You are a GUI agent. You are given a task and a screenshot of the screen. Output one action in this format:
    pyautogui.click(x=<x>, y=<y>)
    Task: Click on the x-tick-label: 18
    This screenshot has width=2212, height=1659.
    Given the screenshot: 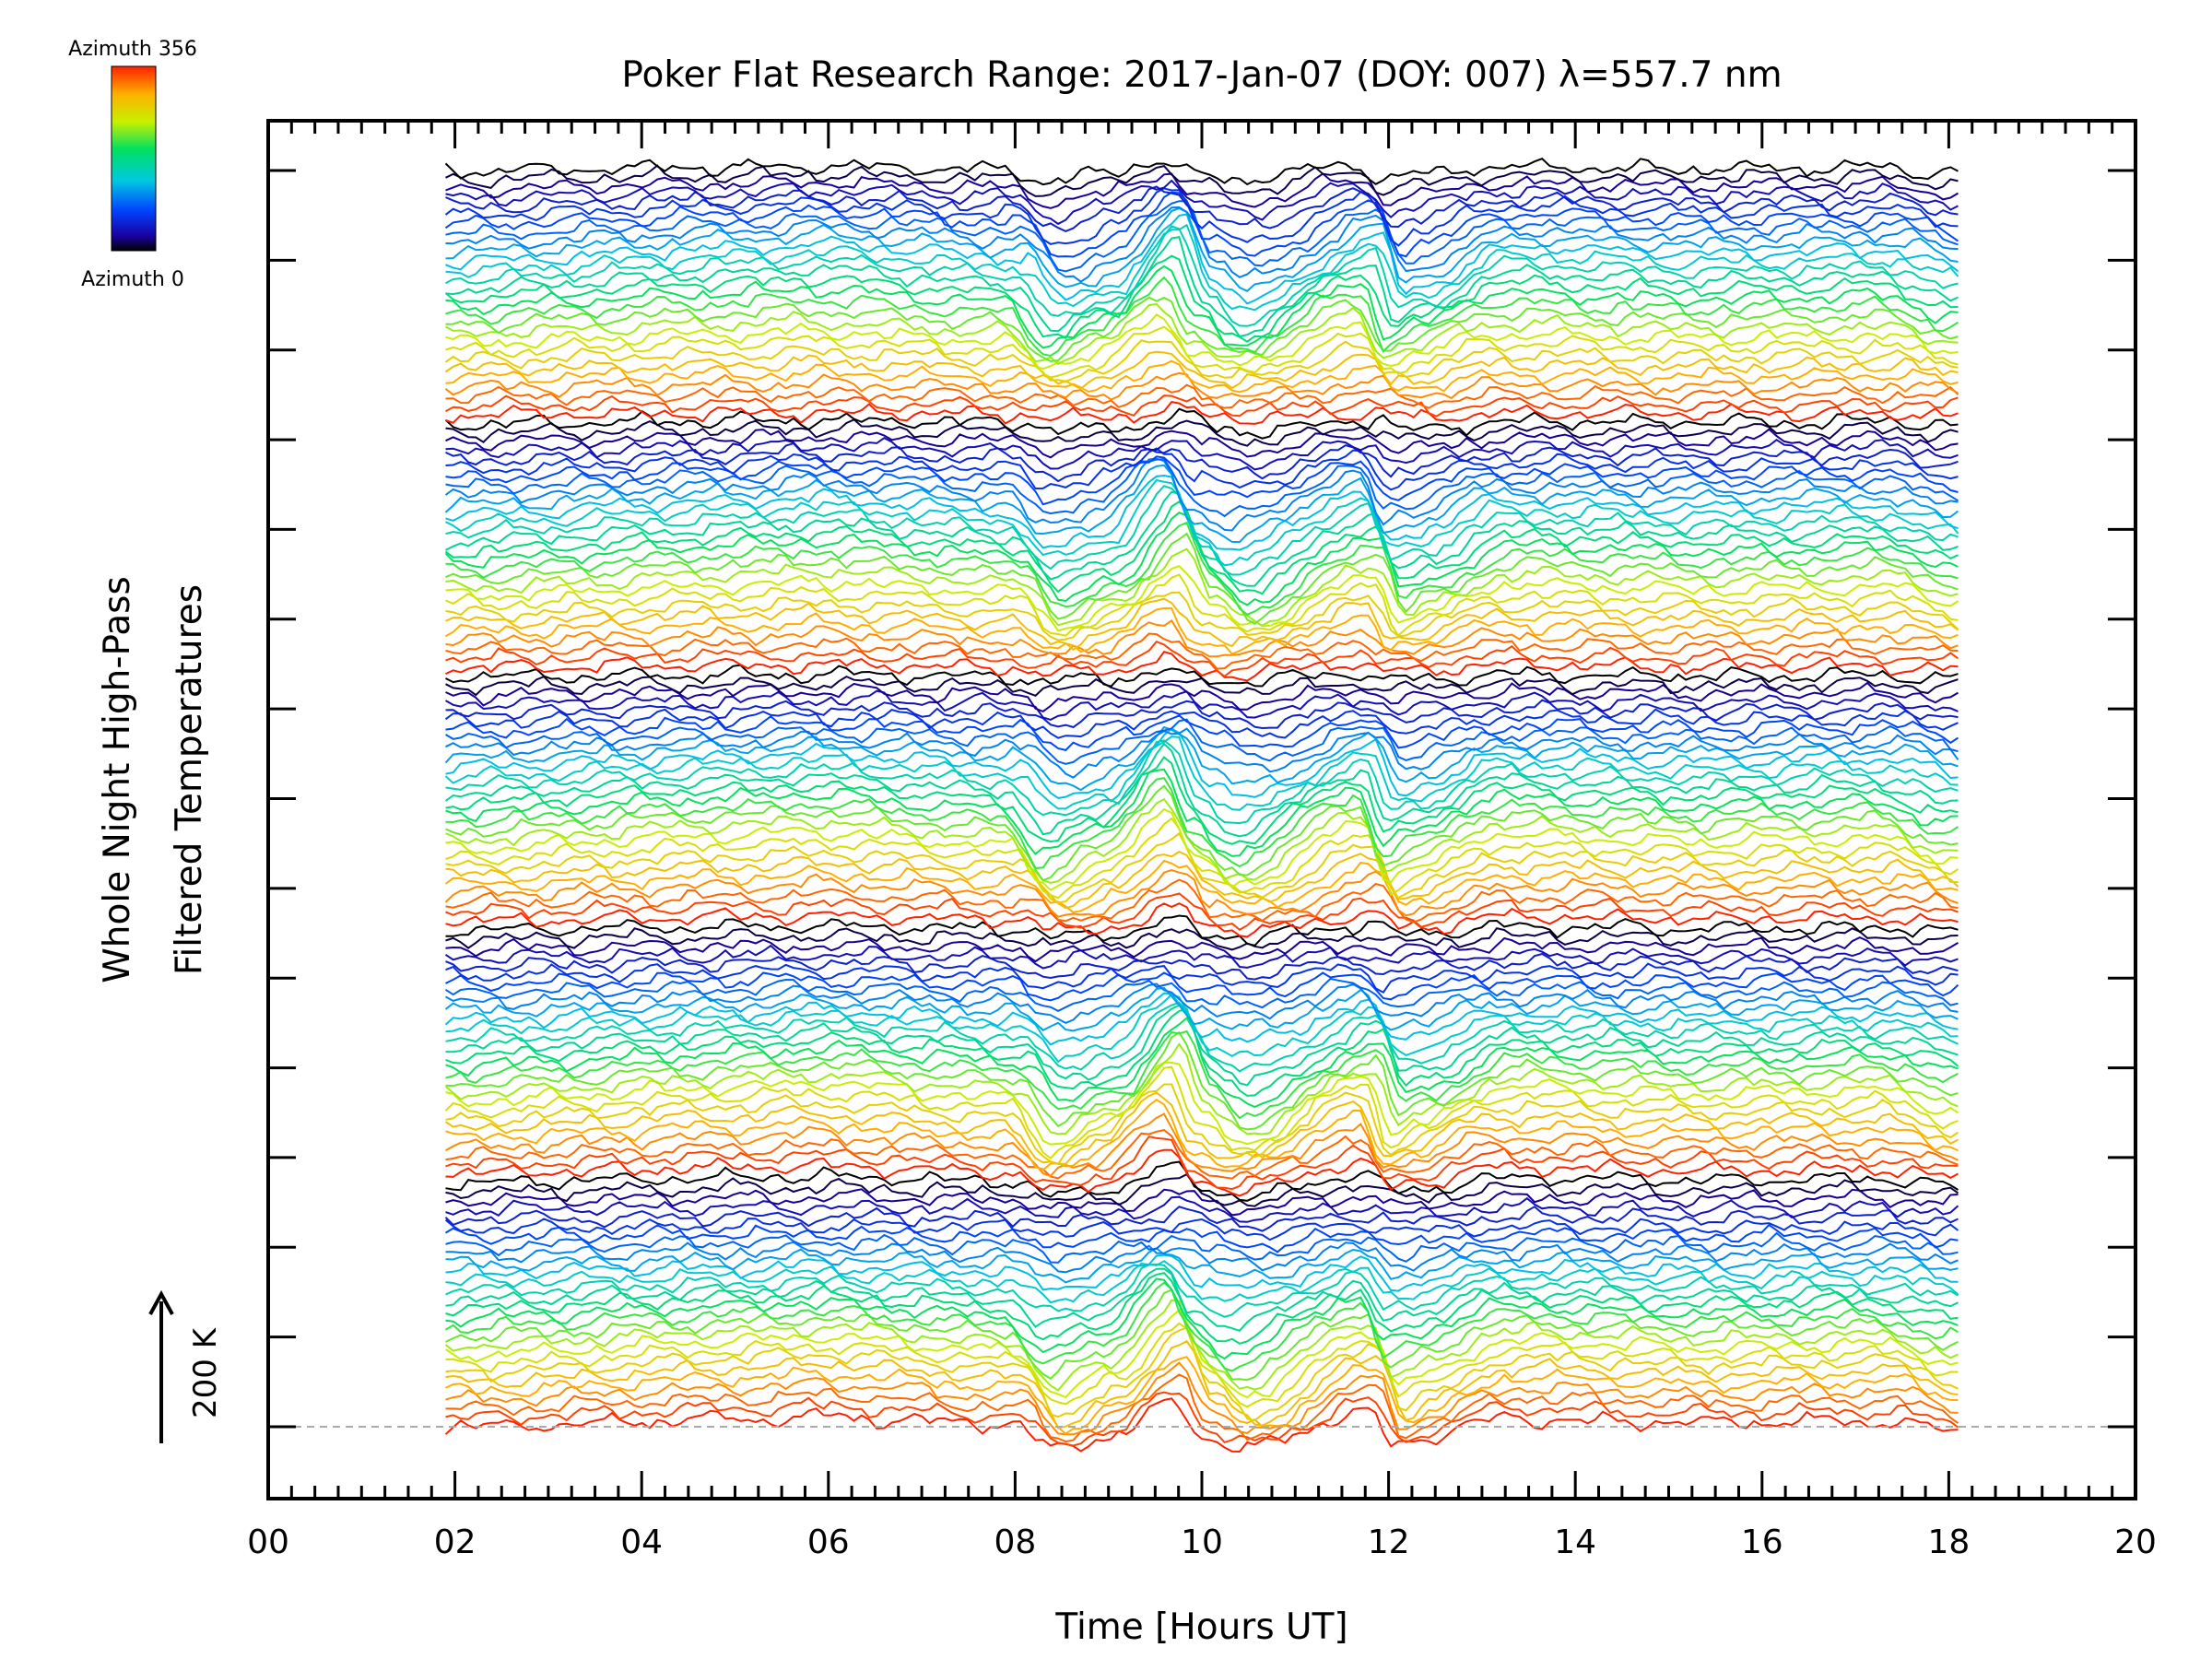 What is the action you would take?
    pyautogui.click(x=1948, y=1542)
    